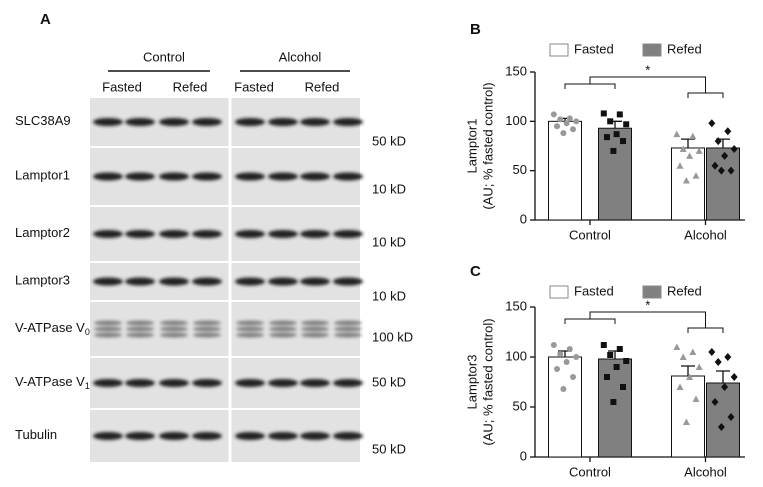 This screenshot has height=487, width=763. I want to click on row-label-text: Lamptor1, so click(42, 175).